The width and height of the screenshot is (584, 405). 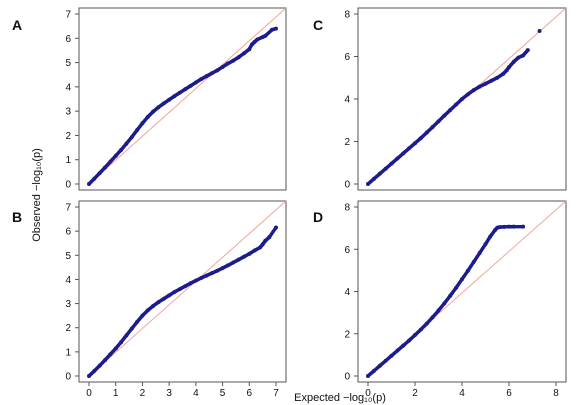 I want to click on panel-label: D, so click(x=318, y=217).